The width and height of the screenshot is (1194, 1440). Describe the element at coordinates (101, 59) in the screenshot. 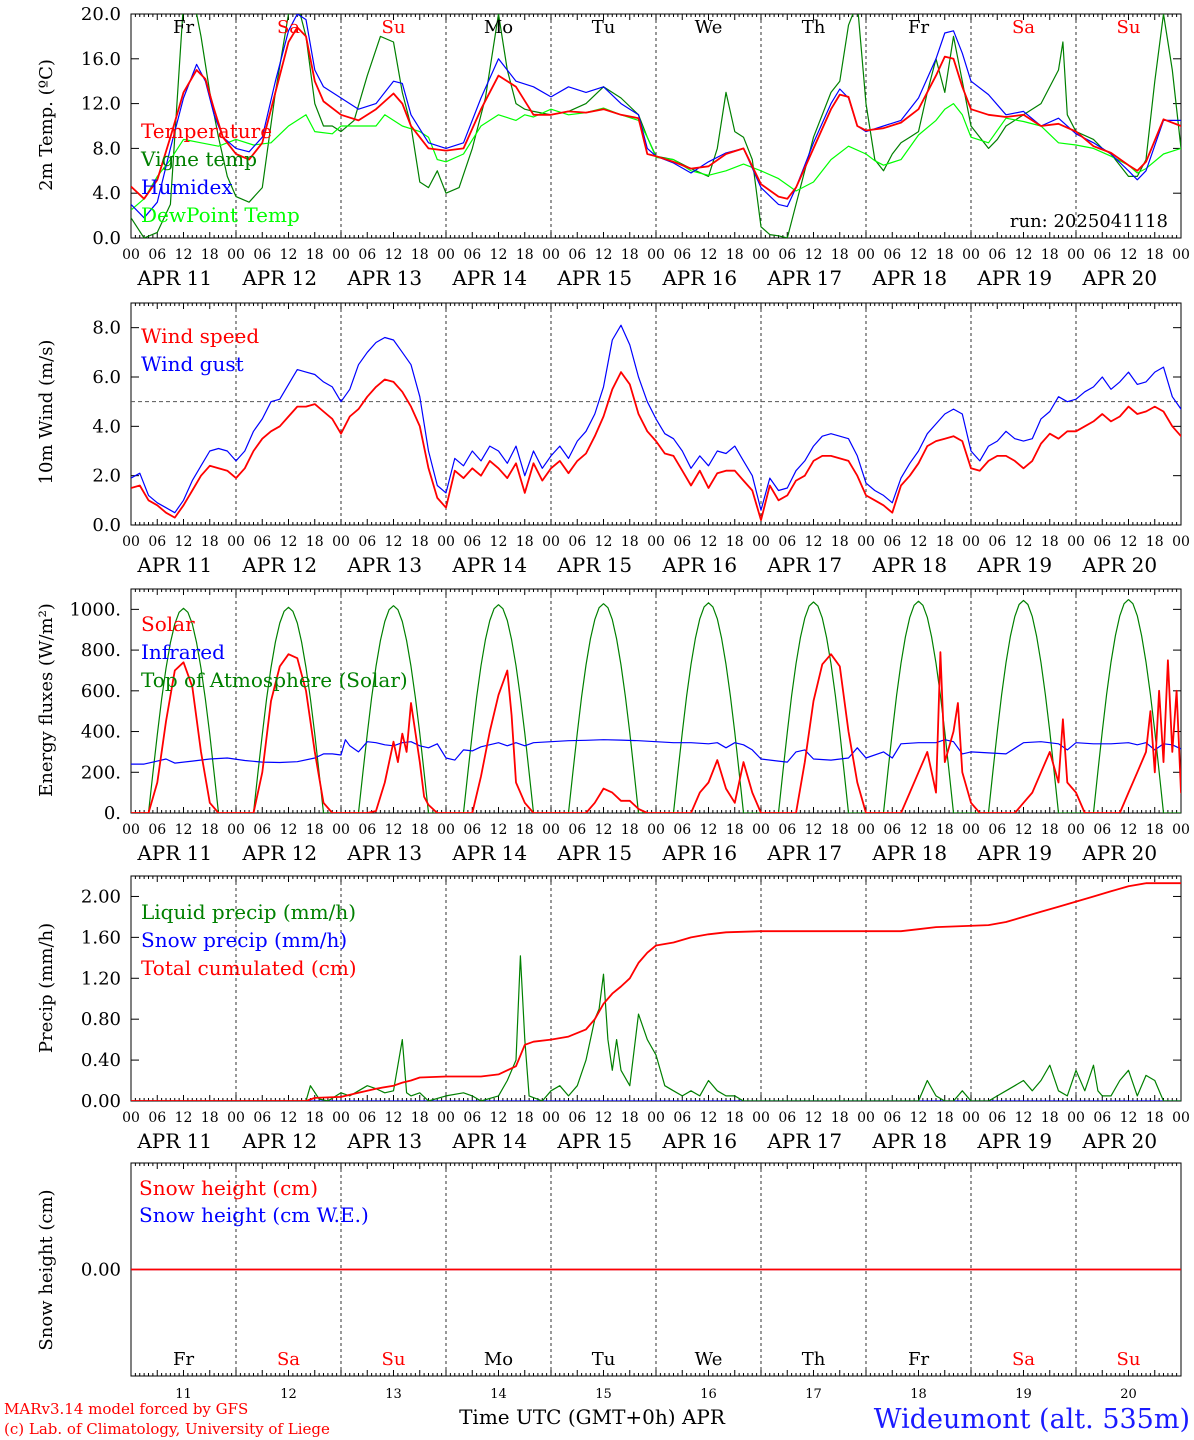

I see `y-tick-label: 16.0` at that location.